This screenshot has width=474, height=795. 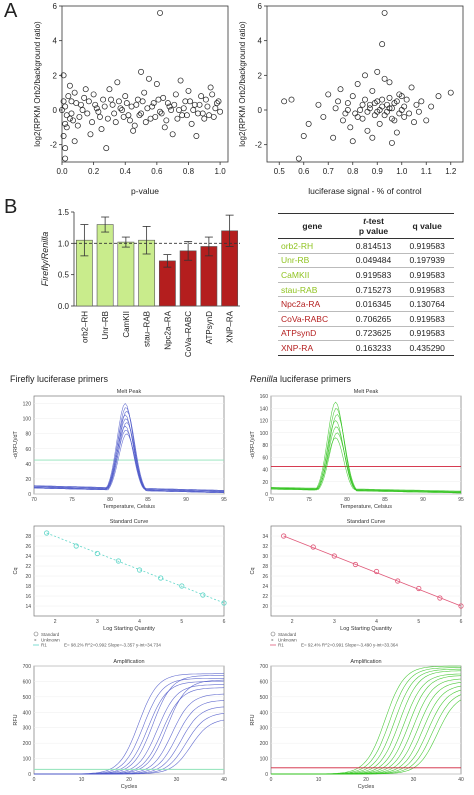 I want to click on gene-cell: Npc2a-RA, so click(x=312, y=304).